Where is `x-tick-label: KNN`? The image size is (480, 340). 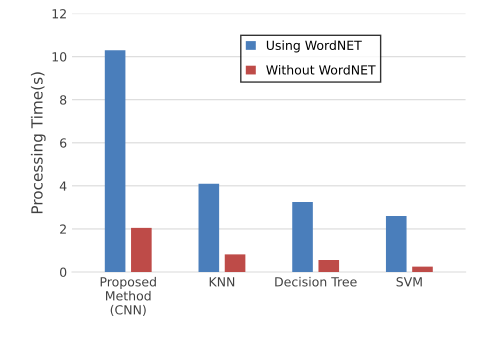 x-tick-label: KNN is located at coordinates (222, 281).